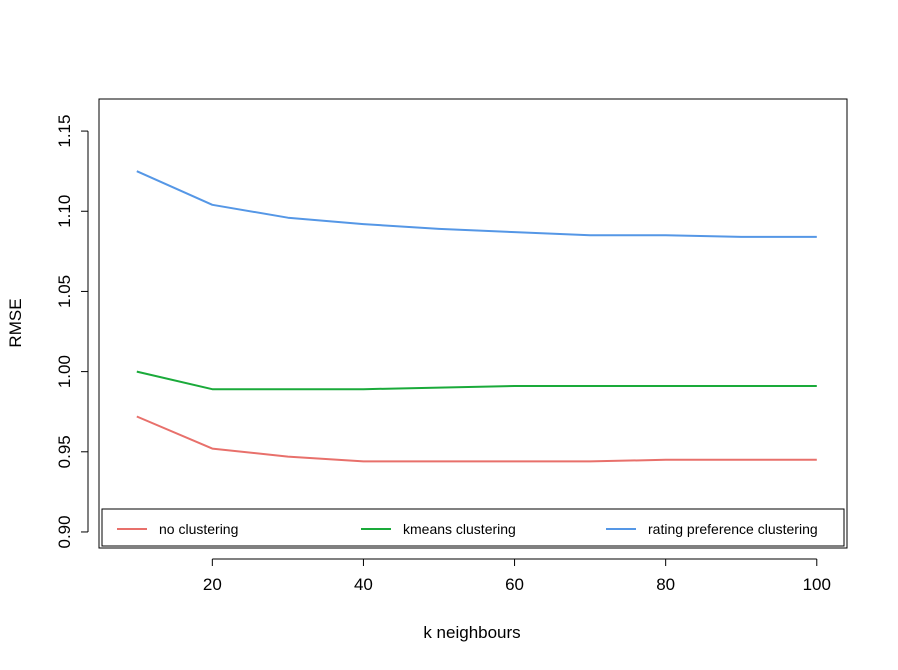  I want to click on series-line-no-clustering, so click(476, 439).